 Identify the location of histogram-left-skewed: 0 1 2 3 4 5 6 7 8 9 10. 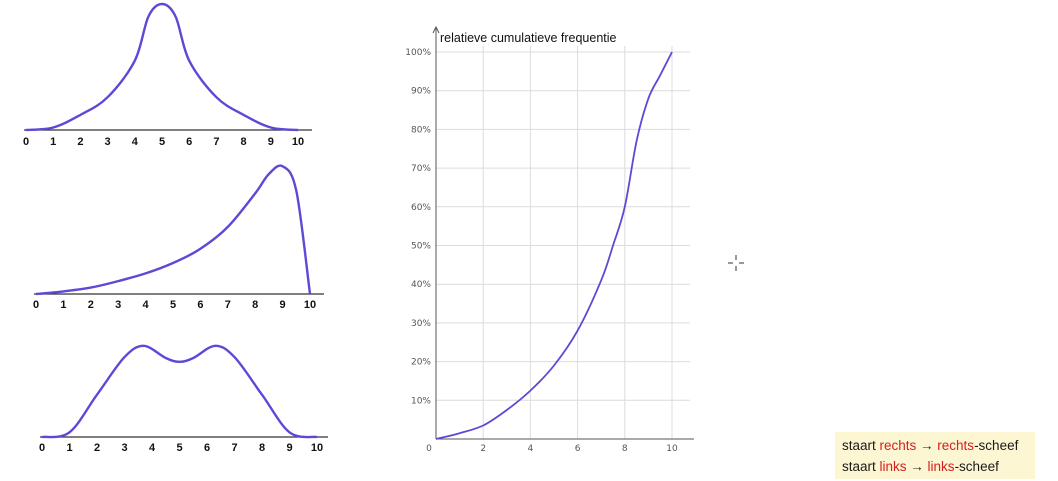
(178, 237).